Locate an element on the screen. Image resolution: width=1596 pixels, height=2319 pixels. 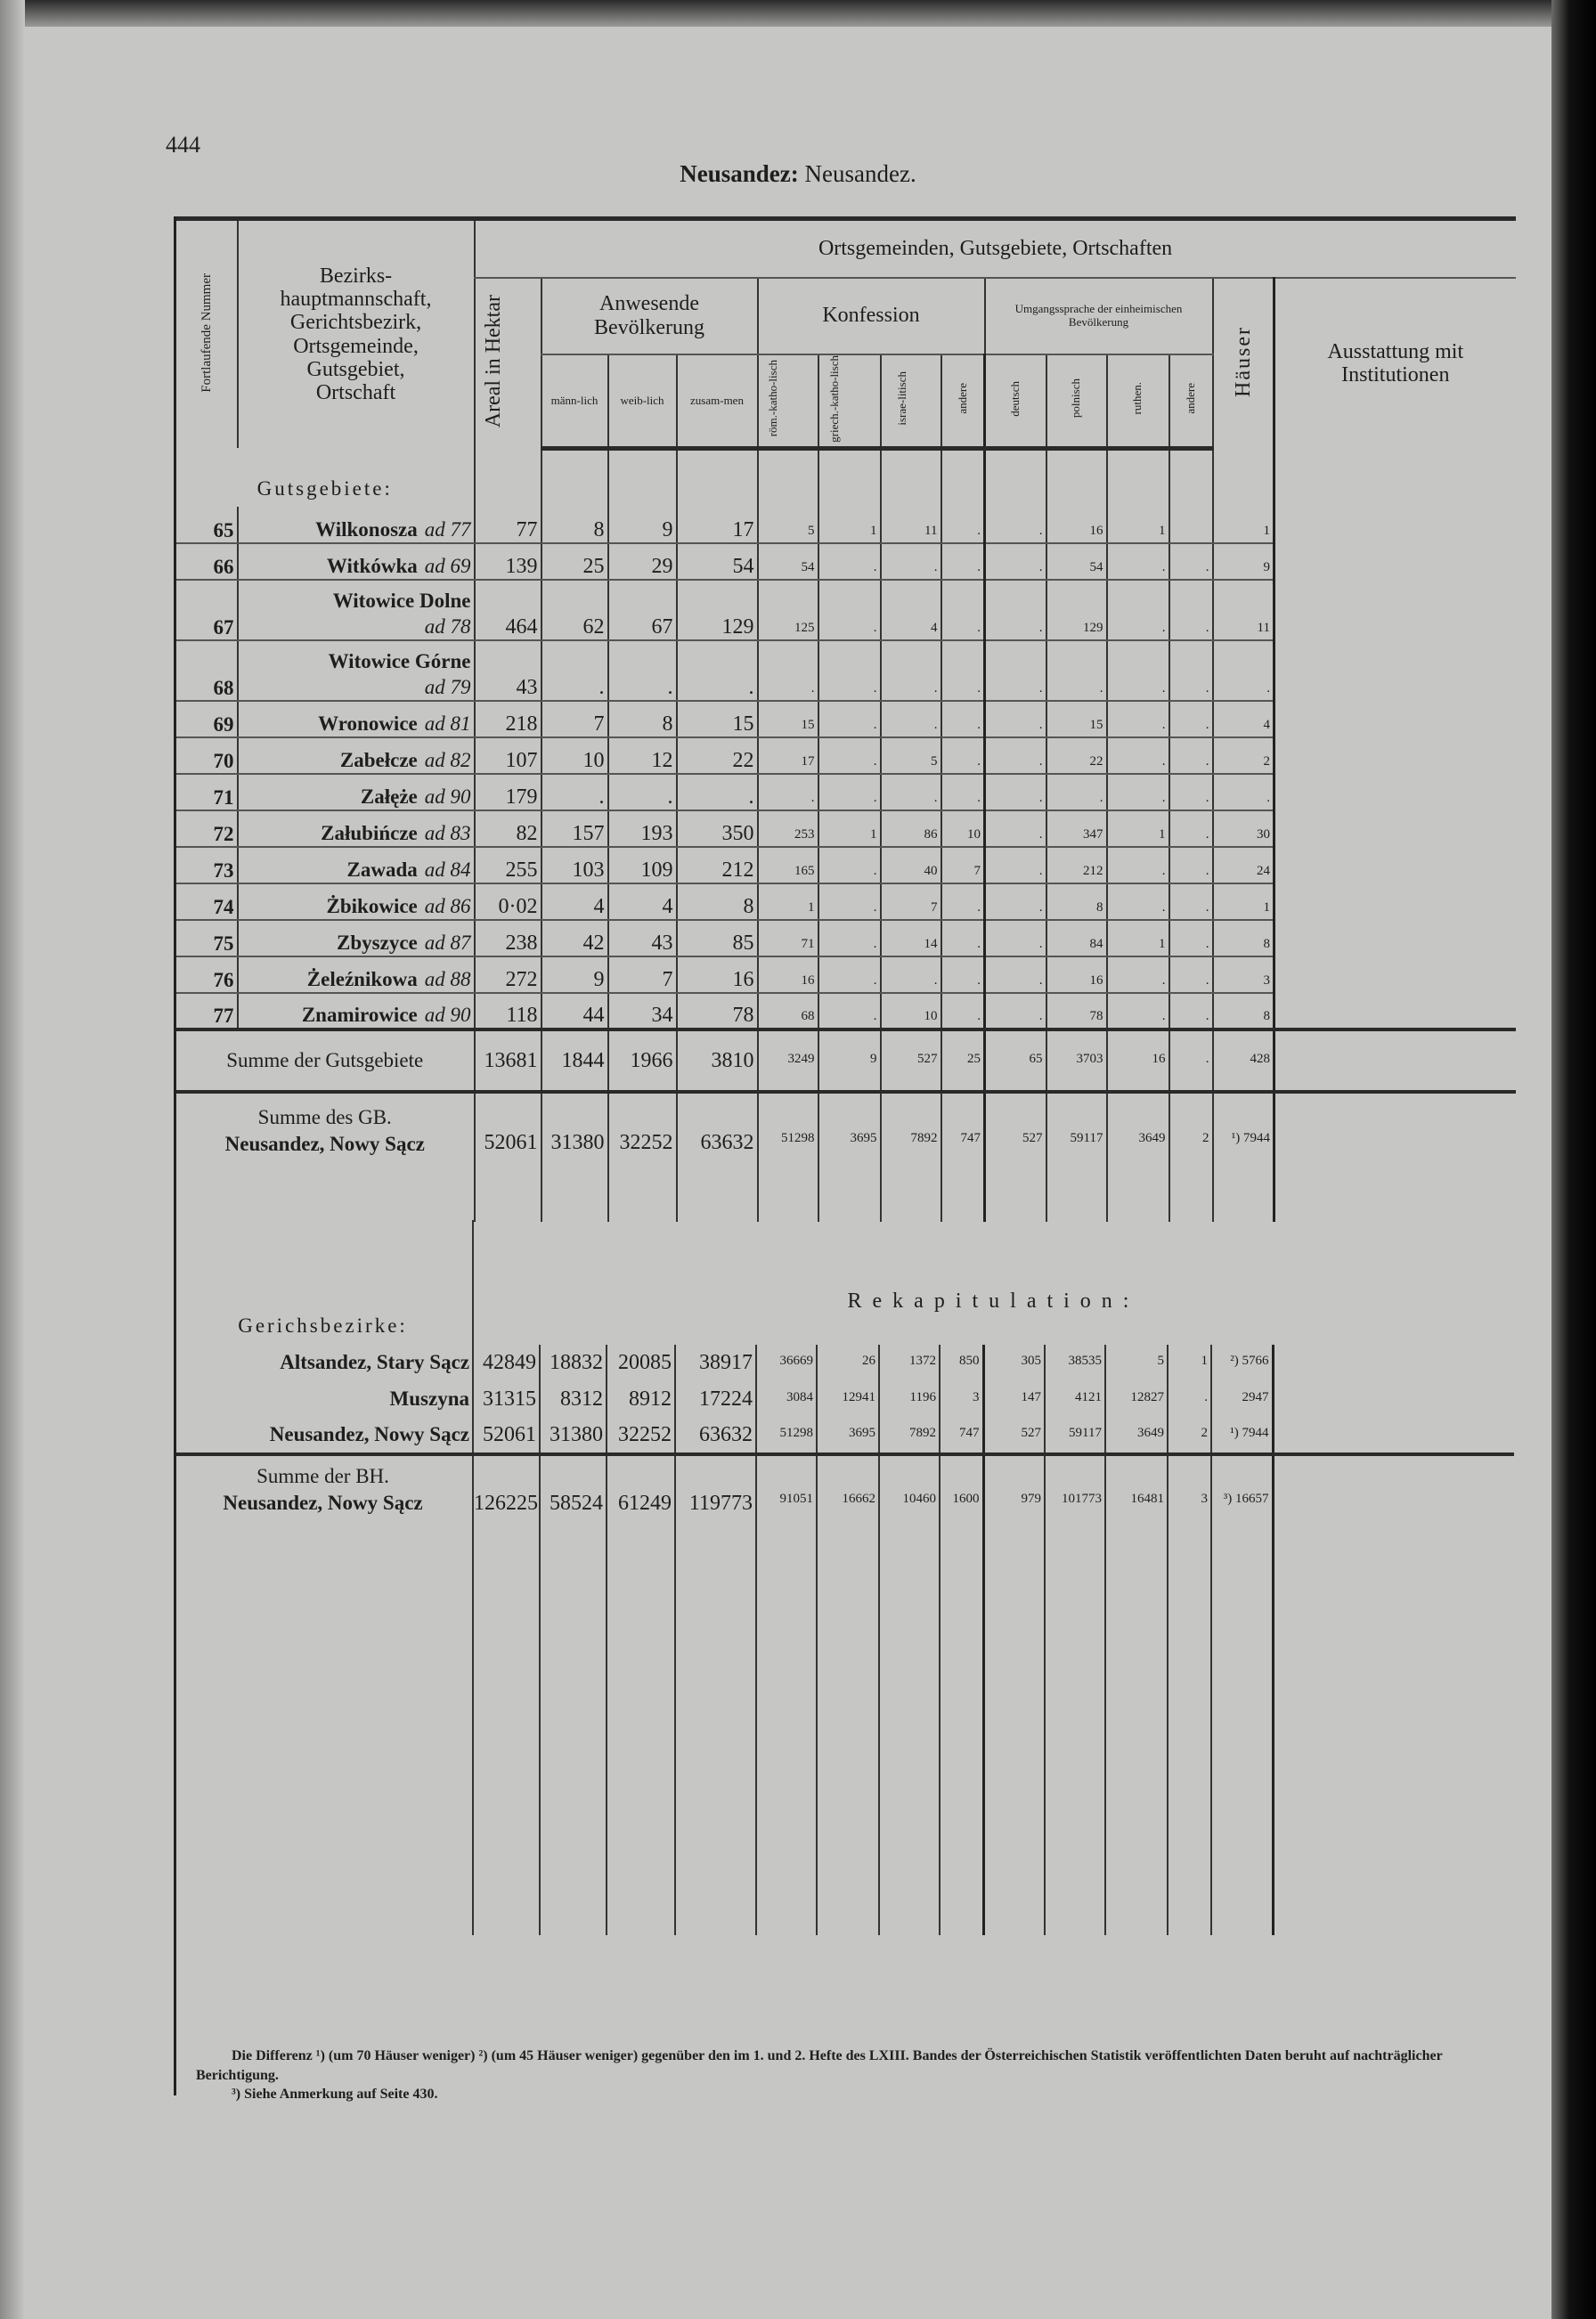
sum-label: Summe der BH. Neusandez, Nowy Sącz is located at coordinates (323, 1503).